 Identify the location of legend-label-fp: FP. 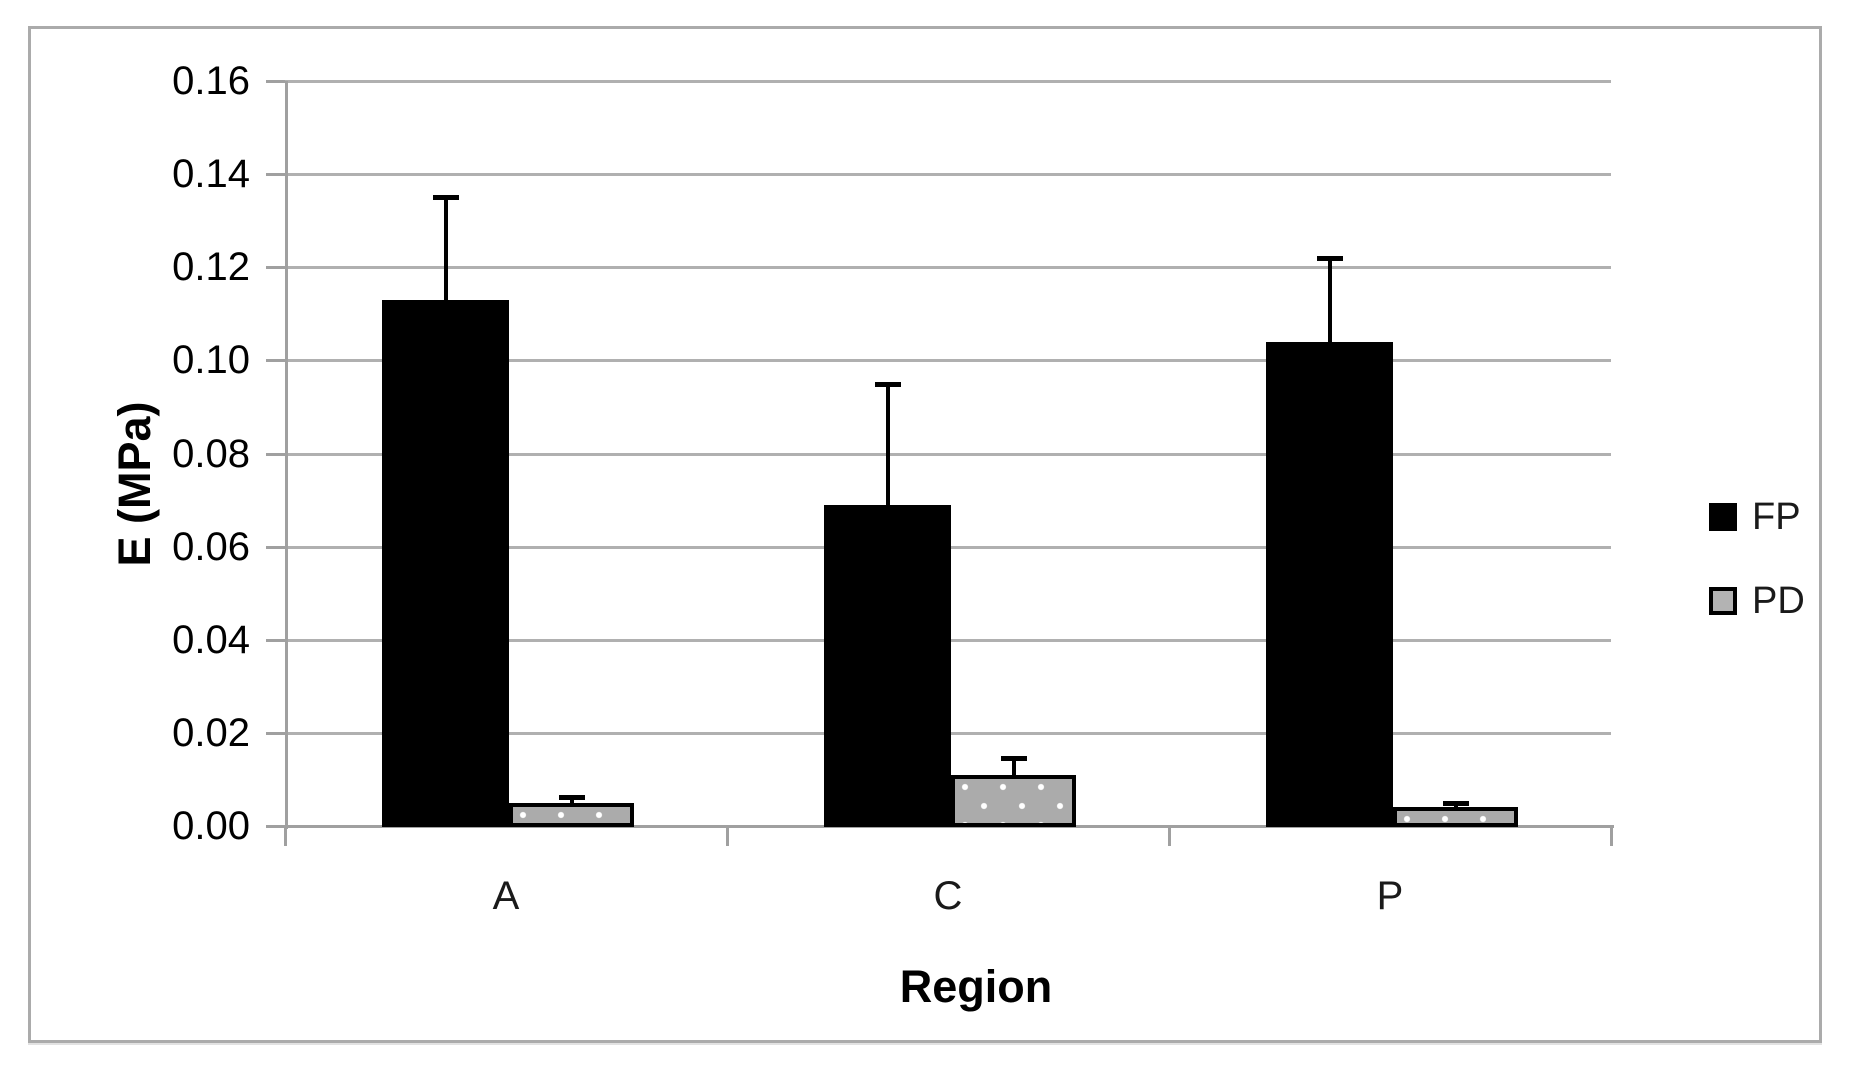
(1776, 517).